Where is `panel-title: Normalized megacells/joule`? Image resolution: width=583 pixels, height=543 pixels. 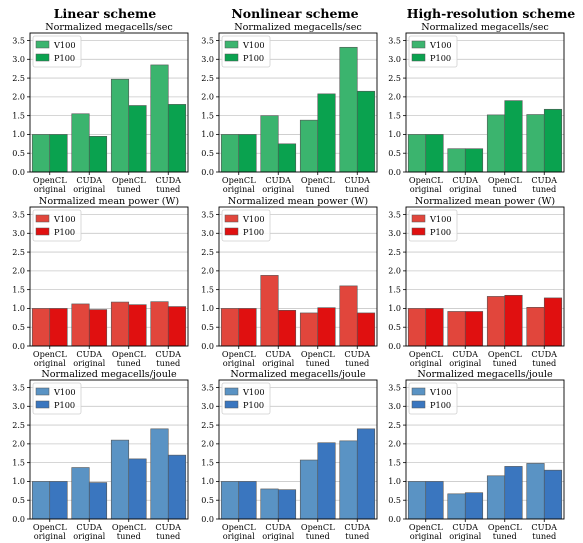 panel-title: Normalized megacells/joule is located at coordinates (109, 374).